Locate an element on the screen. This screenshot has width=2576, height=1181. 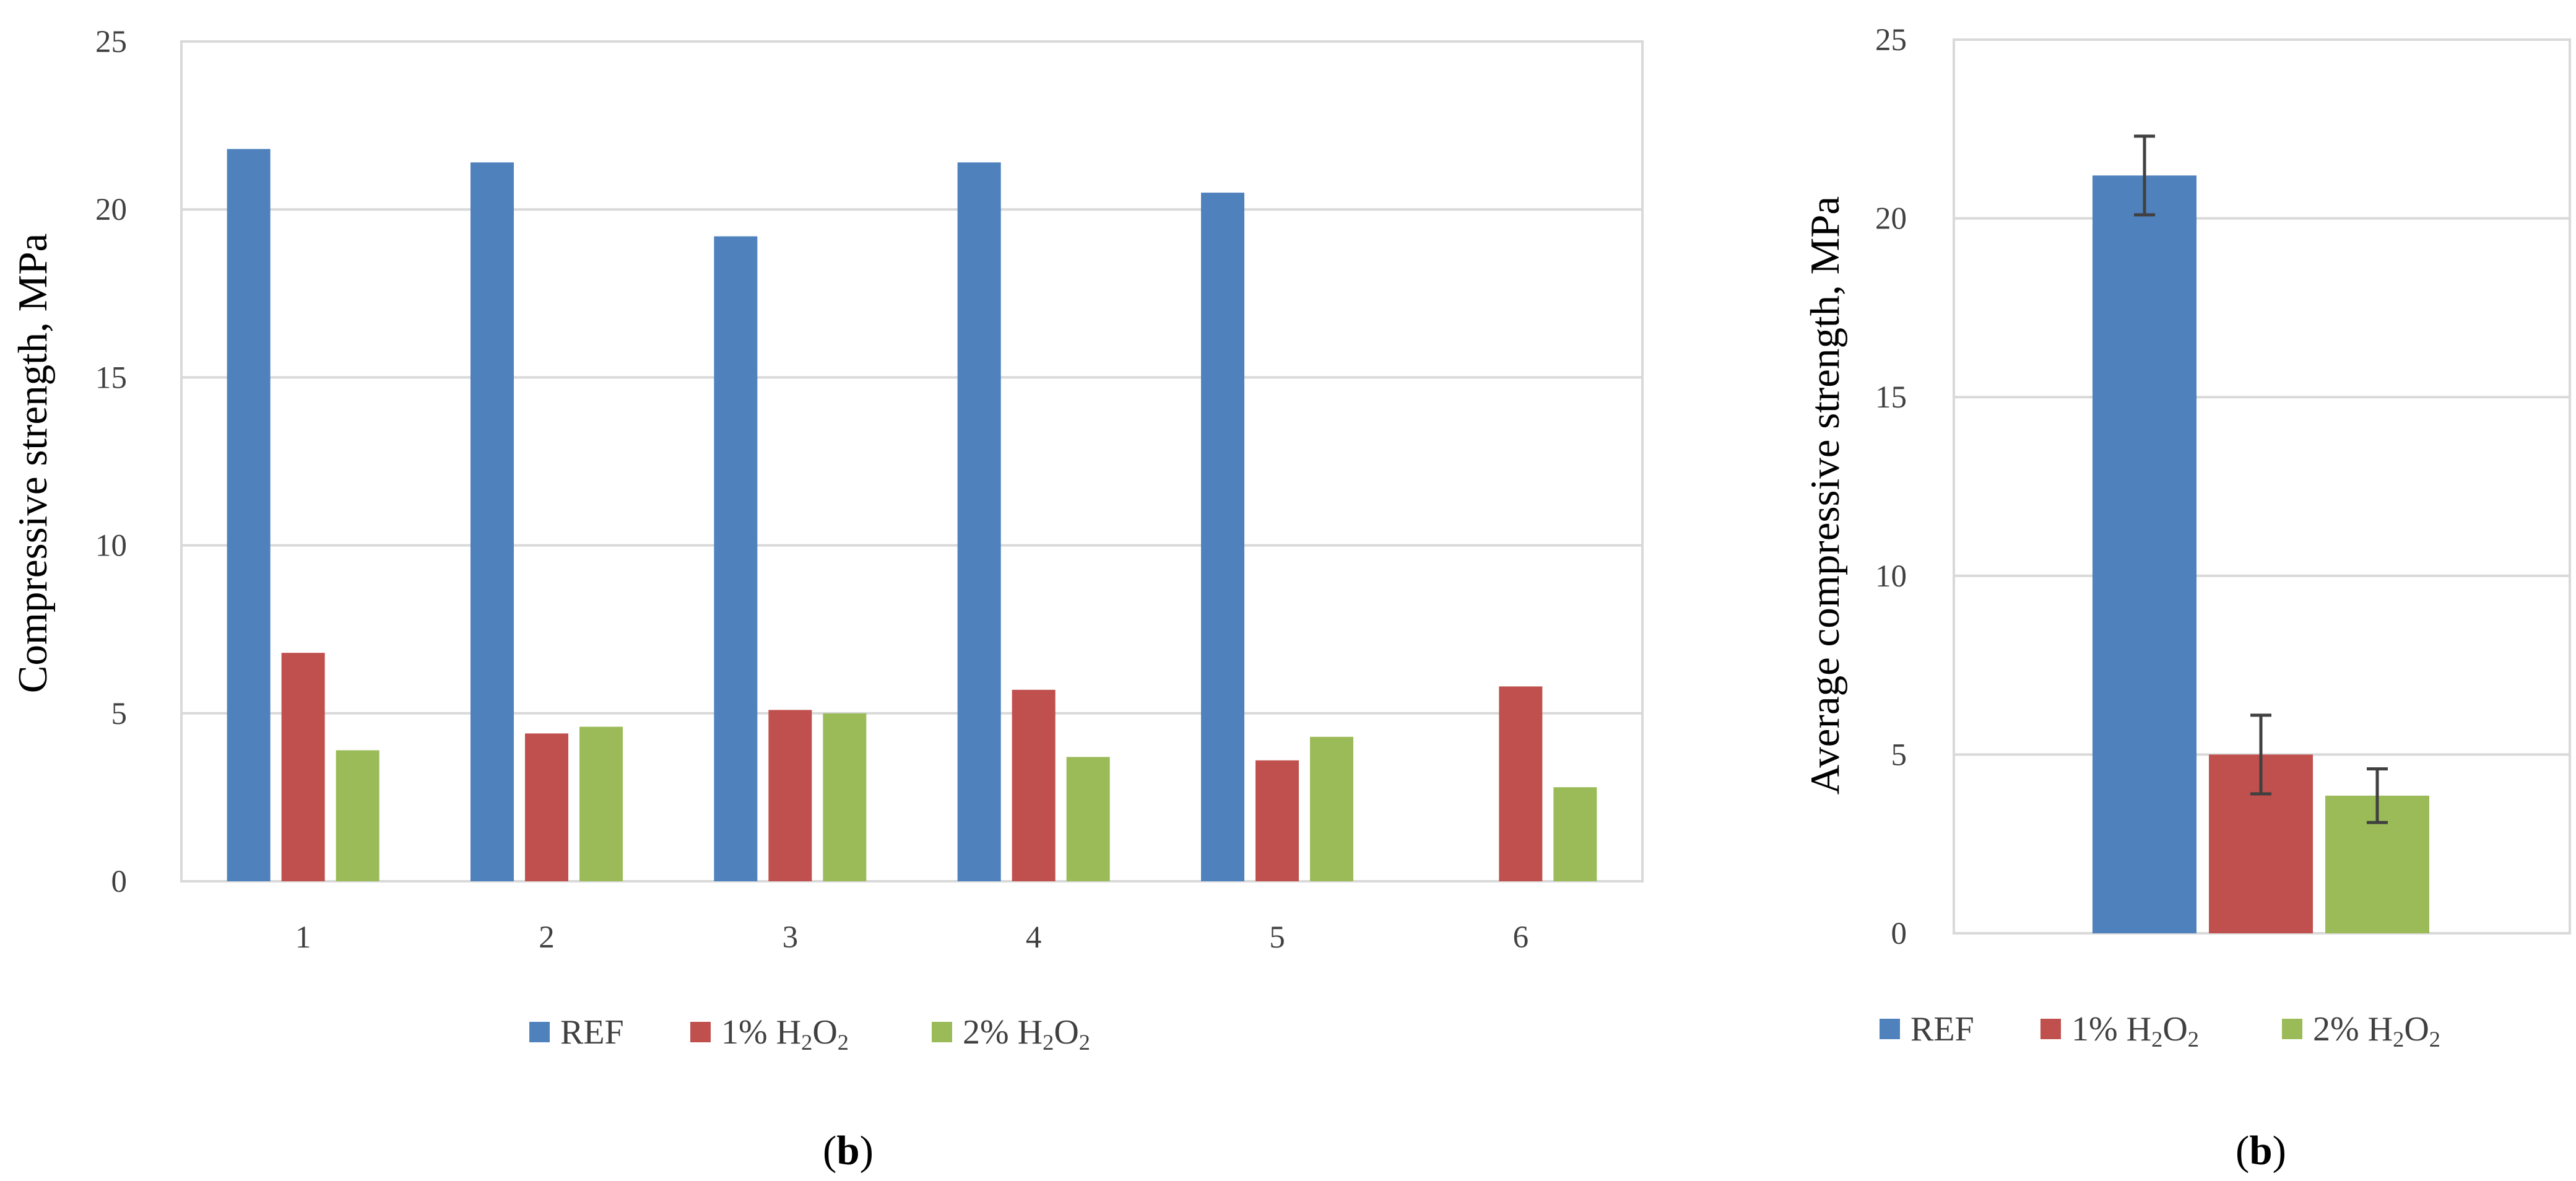
chart-a-y-ticks: 0 5 10 15 20 25 is located at coordinates (111, 462).